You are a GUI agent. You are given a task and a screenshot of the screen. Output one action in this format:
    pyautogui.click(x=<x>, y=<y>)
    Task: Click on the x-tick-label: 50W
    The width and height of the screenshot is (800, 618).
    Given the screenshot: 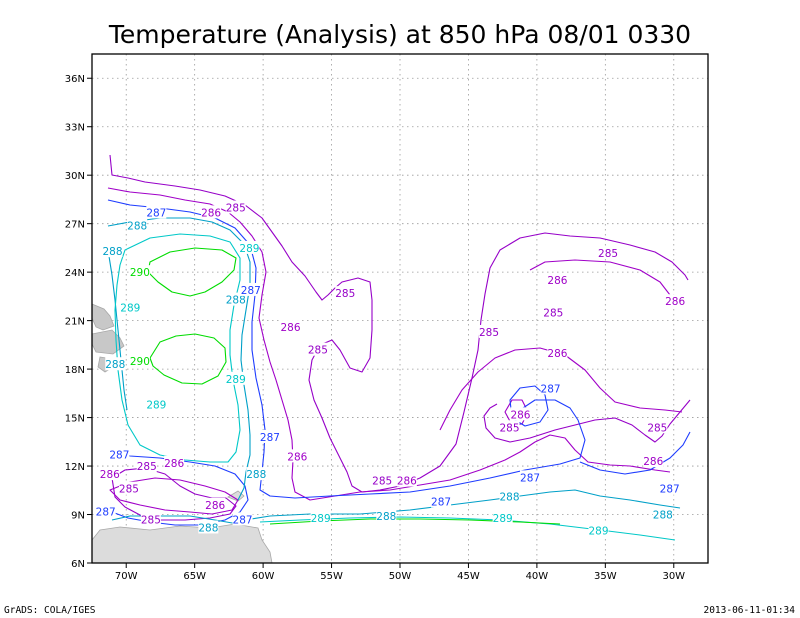 What is the action you would take?
    pyautogui.click(x=400, y=576)
    